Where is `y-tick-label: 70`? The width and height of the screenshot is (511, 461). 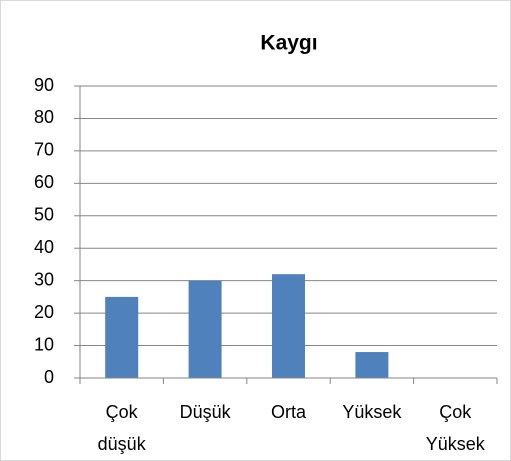 y-tick-label: 70 is located at coordinates (44, 150).